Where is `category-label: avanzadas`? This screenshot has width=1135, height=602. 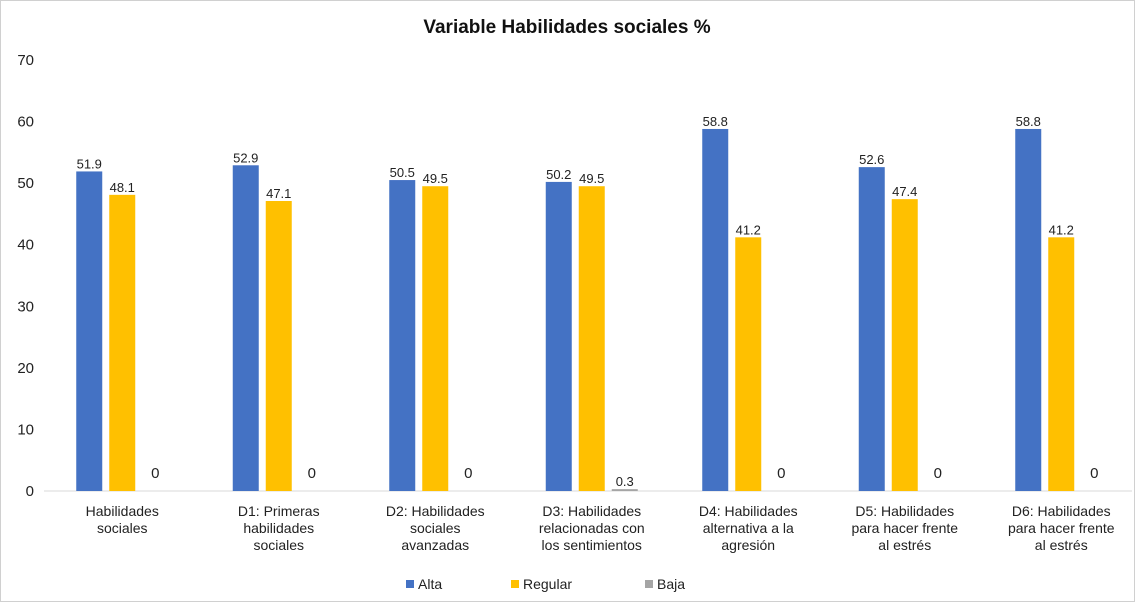
category-label: avanzadas is located at coordinates (435, 545).